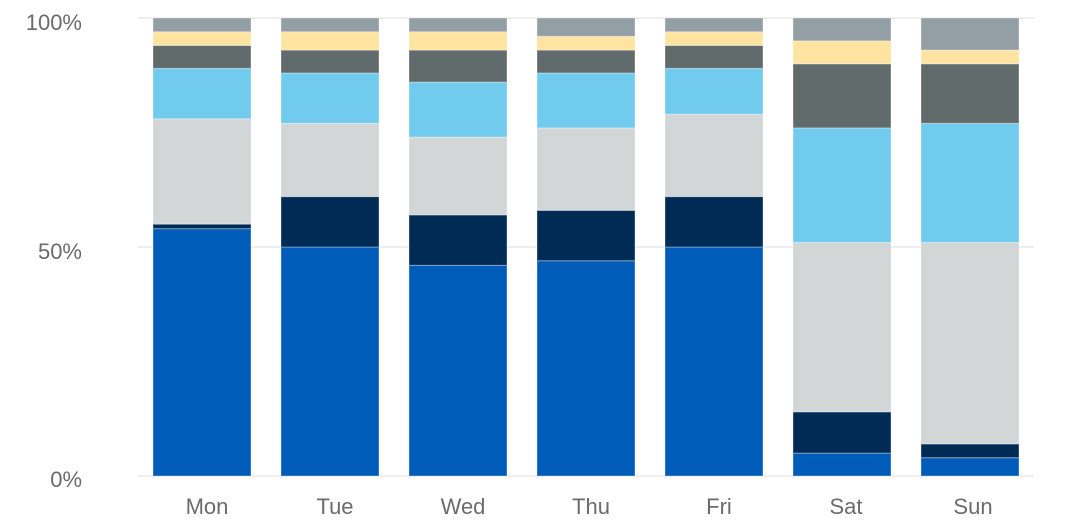  What do you see at coordinates (334, 506) in the screenshot?
I see `x-tick-label: Tue` at bounding box center [334, 506].